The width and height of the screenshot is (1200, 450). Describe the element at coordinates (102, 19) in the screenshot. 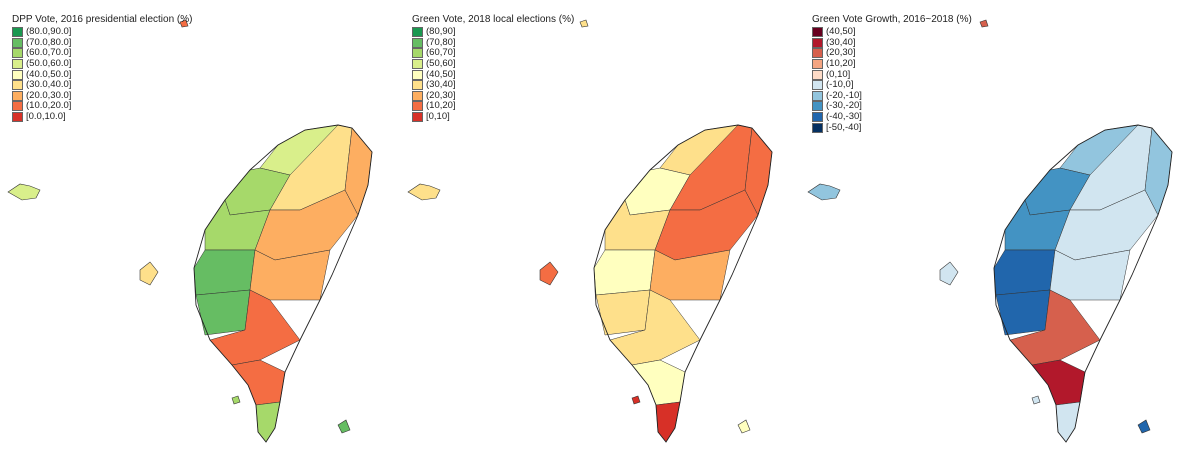

I see `legend-title: DPP Vote, 2016 presidential election (%)` at that location.